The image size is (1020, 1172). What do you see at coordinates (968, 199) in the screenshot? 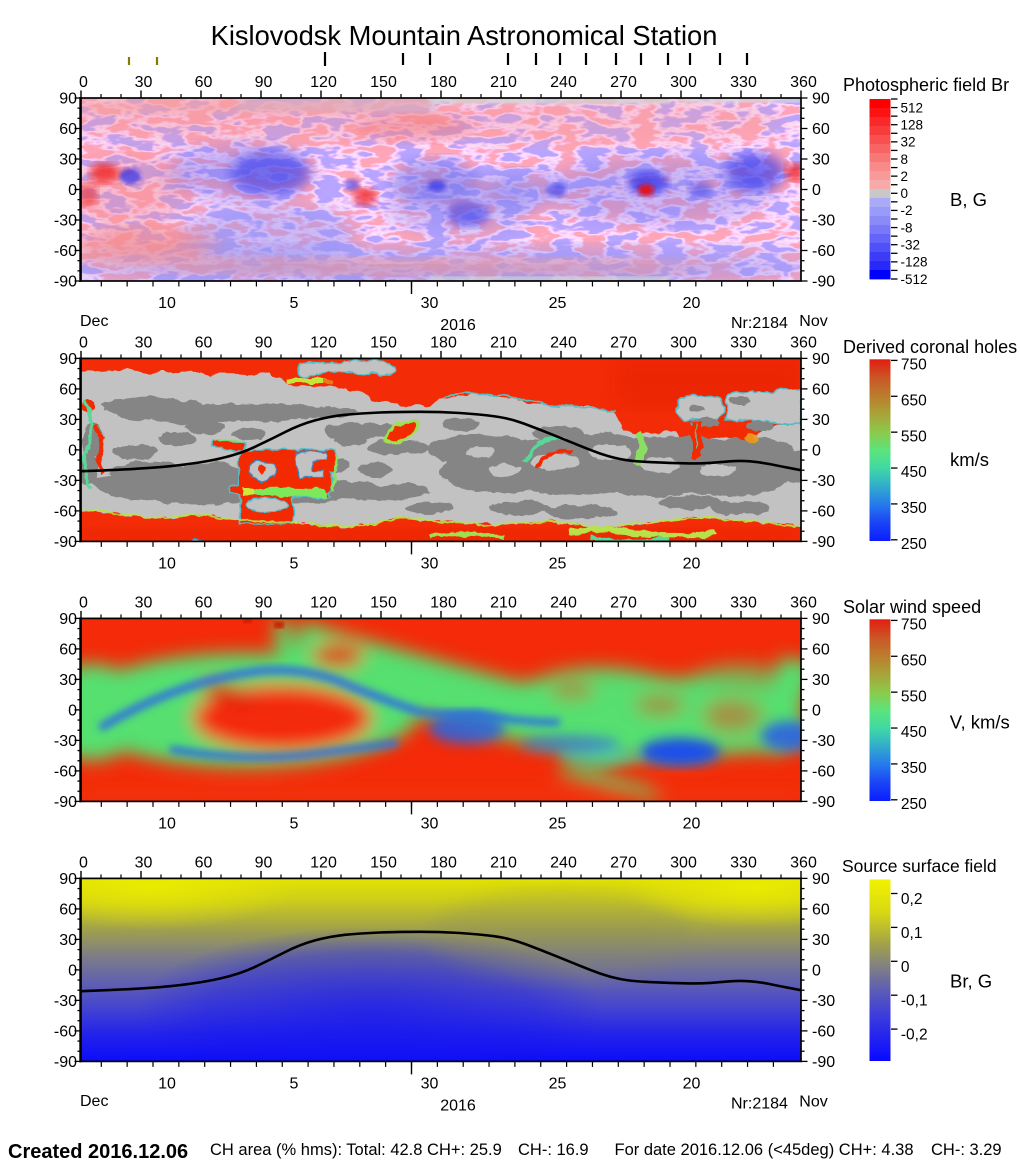
I see `svg-text: B, G` at bounding box center [968, 199].